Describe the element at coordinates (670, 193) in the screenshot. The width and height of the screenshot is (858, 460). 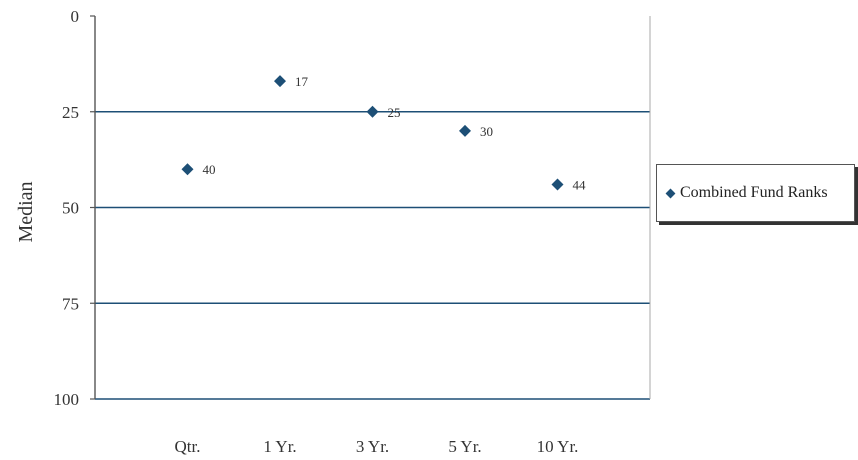
I see `legend-diamond-icon` at that location.